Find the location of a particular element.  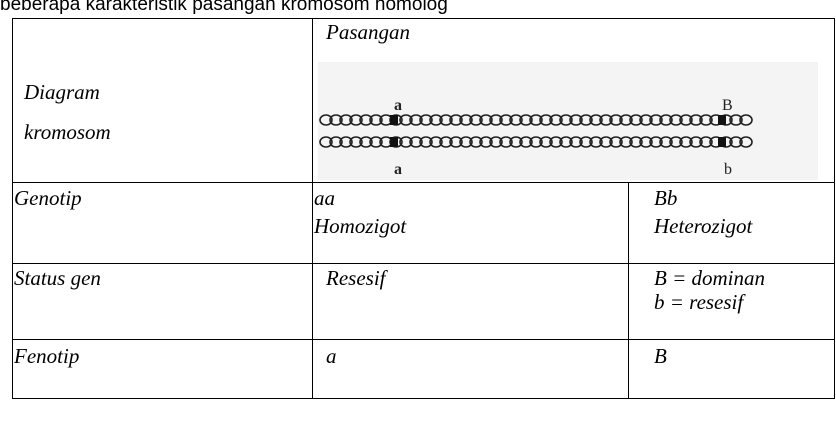

text: B = dominan is located at coordinates (709, 278).